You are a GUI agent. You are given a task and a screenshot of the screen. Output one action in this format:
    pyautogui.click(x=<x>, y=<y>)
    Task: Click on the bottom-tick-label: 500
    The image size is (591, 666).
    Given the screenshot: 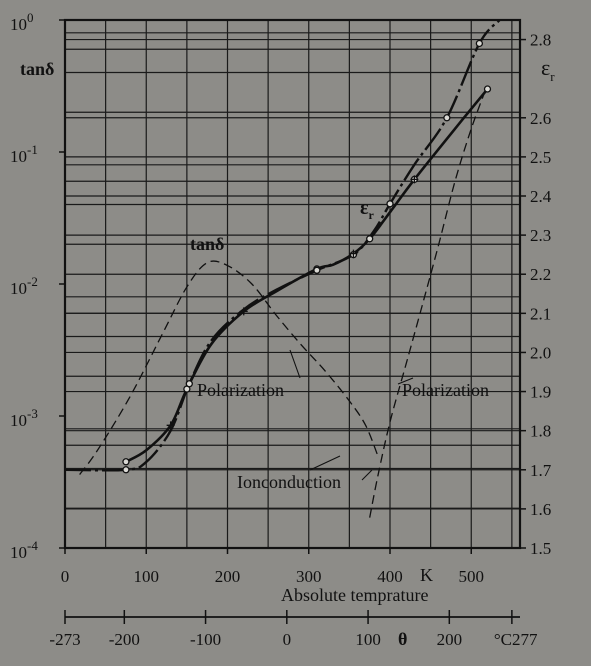 What is the action you would take?
    pyautogui.click(x=472, y=576)
    